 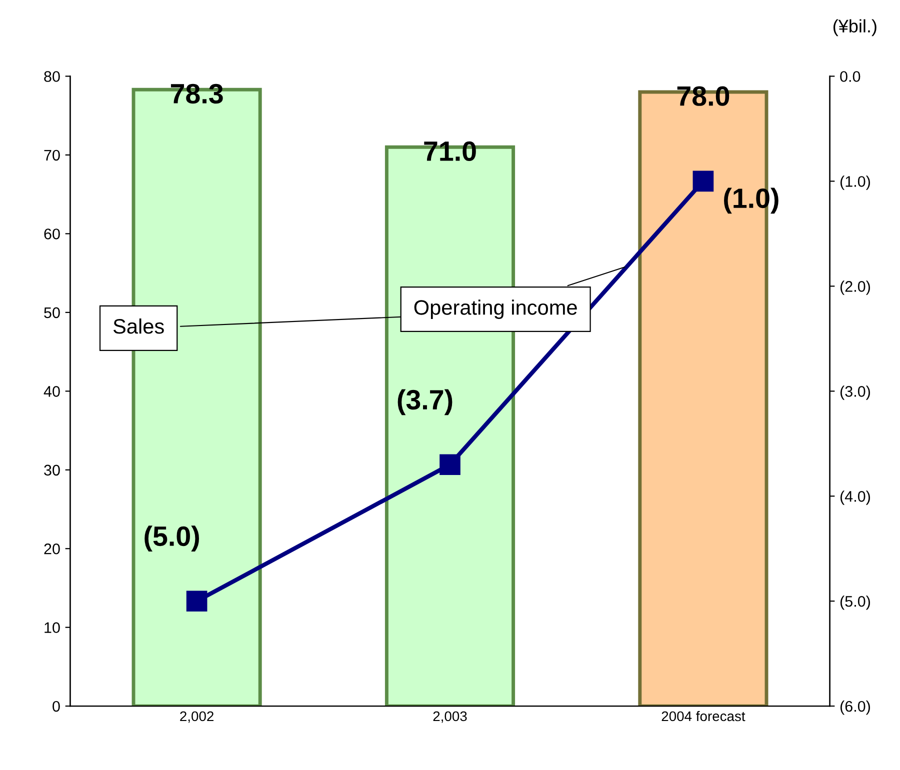 What do you see at coordinates (850, 76) in the screenshot?
I see `y2-tick-label: 0.0` at bounding box center [850, 76].